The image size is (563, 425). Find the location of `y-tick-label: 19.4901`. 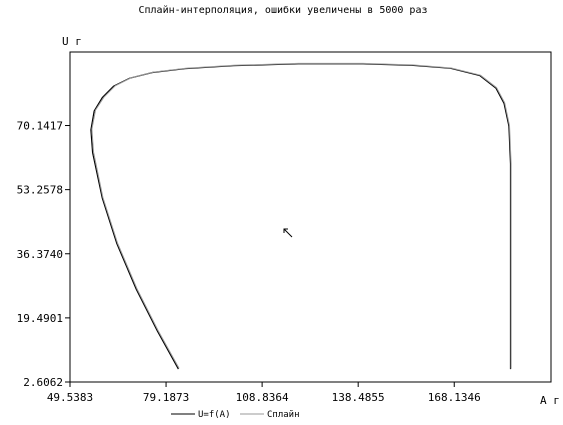

y-tick-label: 19.4901 is located at coordinates (40, 318).